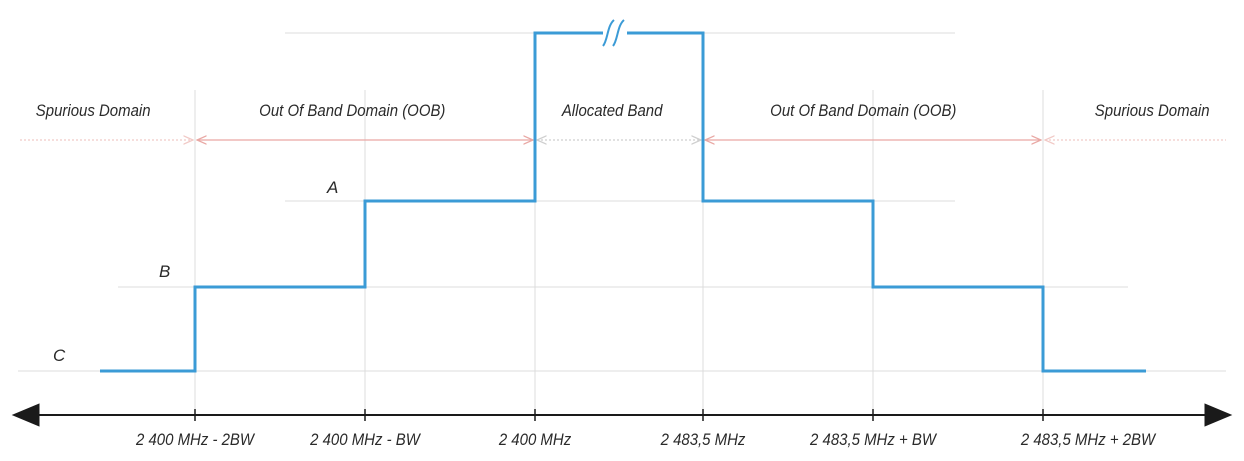 The height and width of the screenshot is (461, 1244). Describe the element at coordinates (1088, 439) in the screenshot. I see `tick-label-6: 2 483,5 MHz + 2BW` at that location.